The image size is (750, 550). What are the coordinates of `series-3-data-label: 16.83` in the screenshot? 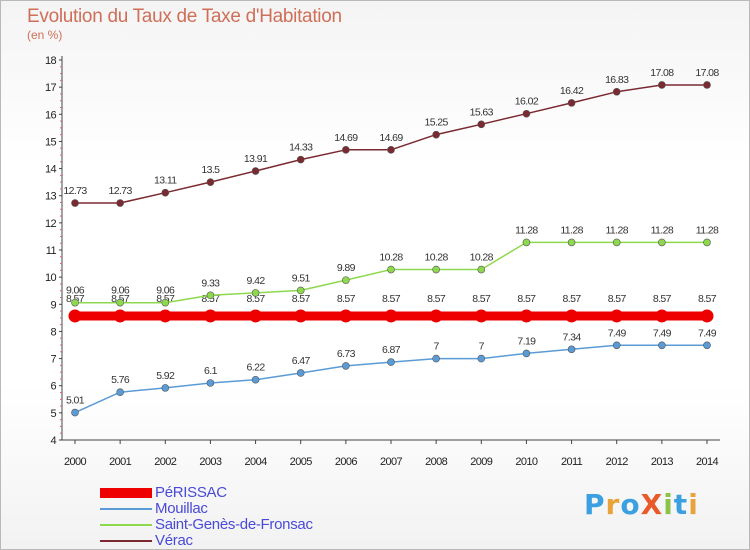 It's located at (617, 80).